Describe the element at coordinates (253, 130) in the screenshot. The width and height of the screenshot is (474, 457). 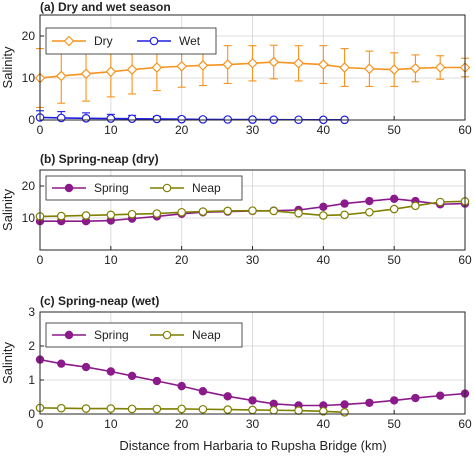
I see `x-tick-label: 30` at that location.